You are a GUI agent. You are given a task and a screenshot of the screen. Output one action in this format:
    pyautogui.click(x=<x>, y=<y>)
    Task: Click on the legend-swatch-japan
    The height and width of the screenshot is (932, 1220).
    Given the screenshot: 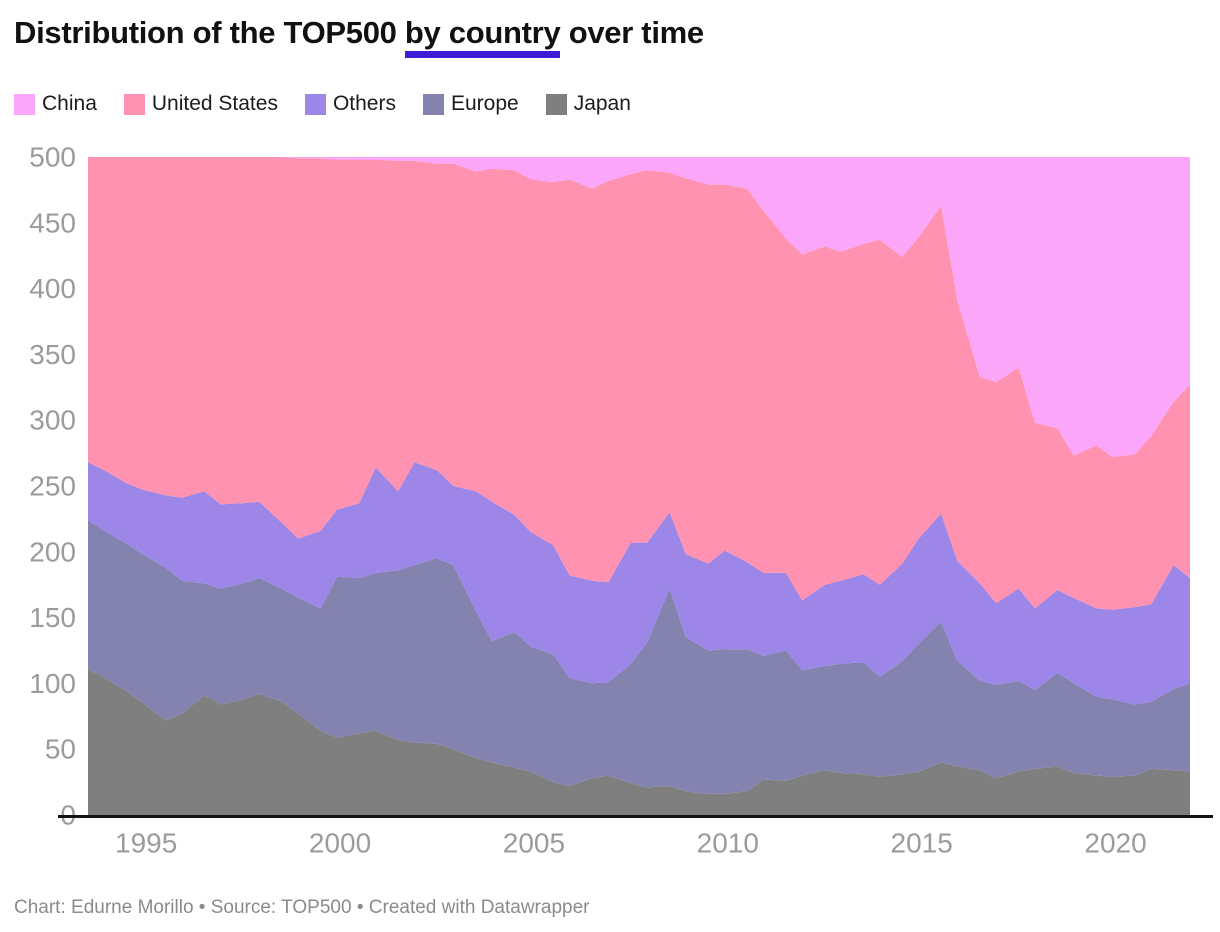 What is the action you would take?
    pyautogui.click(x=556, y=104)
    